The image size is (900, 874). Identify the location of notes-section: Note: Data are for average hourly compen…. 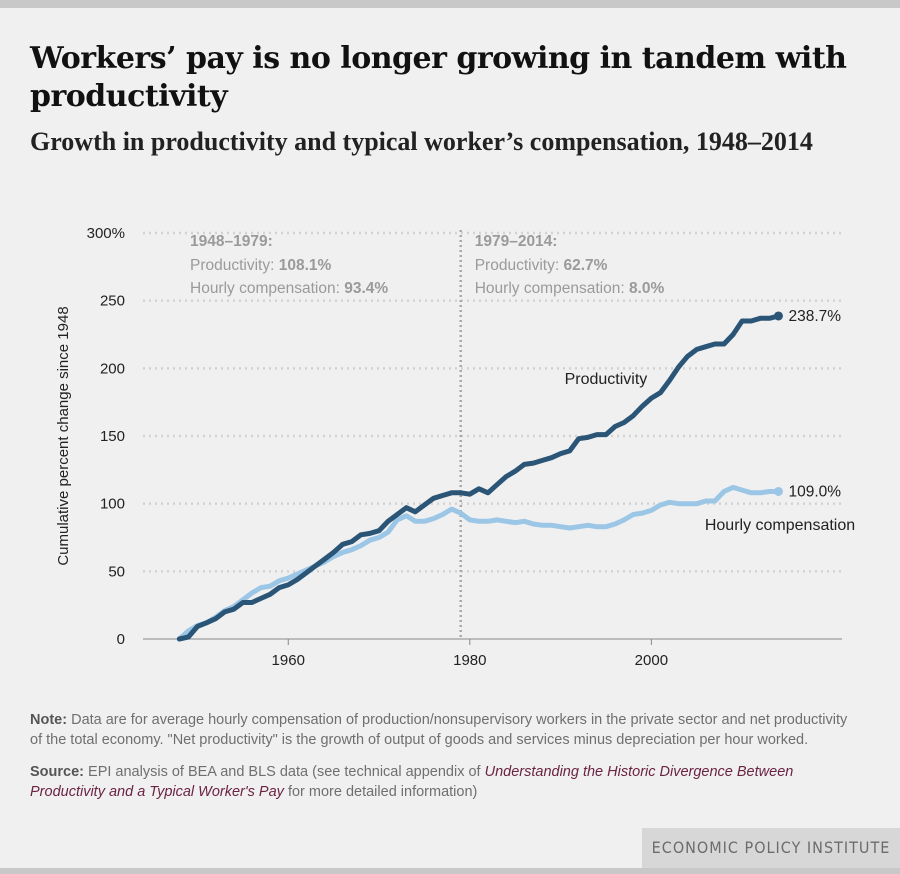
(445, 762).